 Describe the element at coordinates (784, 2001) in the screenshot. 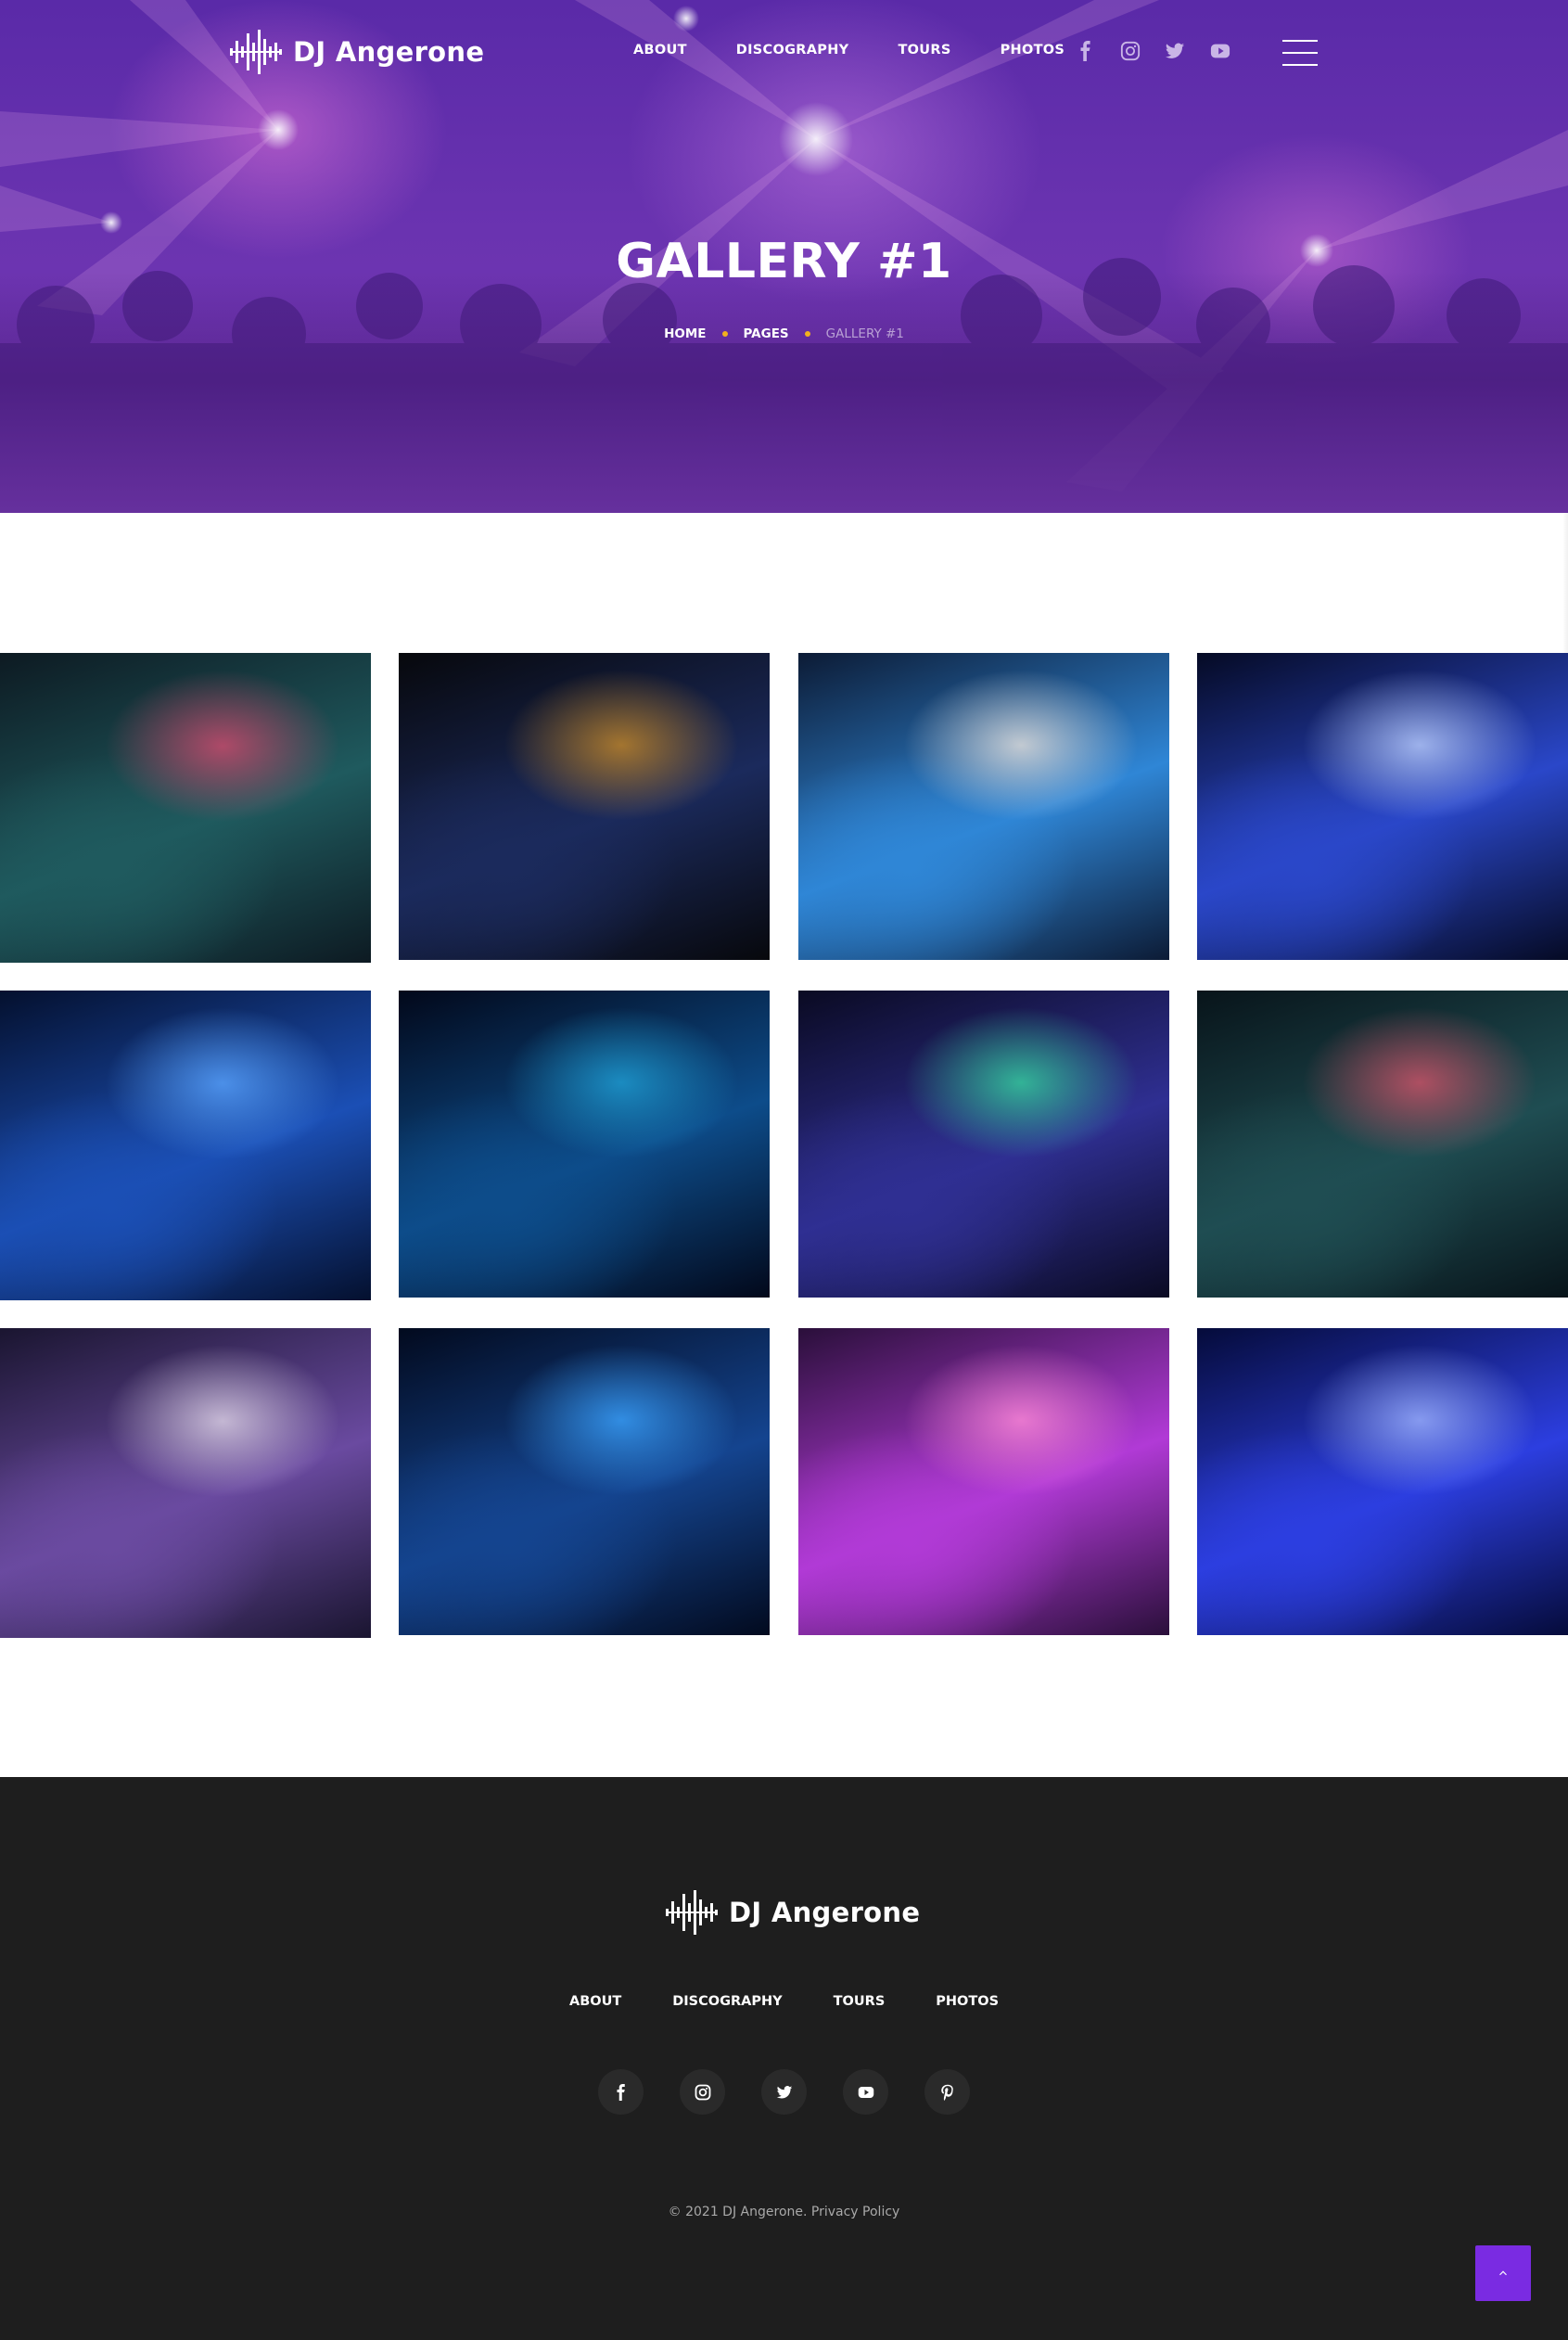

I see `footer-nav: ABOUT DISCOGRAPHY TOURS PHOTOS` at that location.